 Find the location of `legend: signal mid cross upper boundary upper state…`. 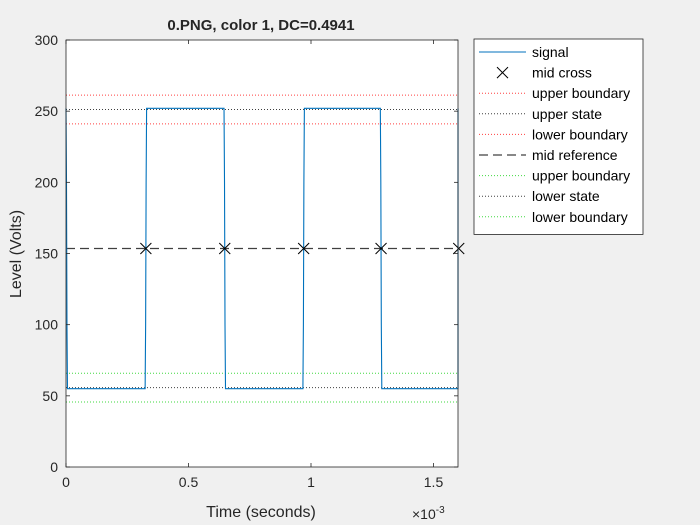

legend: signal mid cross upper boundary upper state… is located at coordinates (558, 136).